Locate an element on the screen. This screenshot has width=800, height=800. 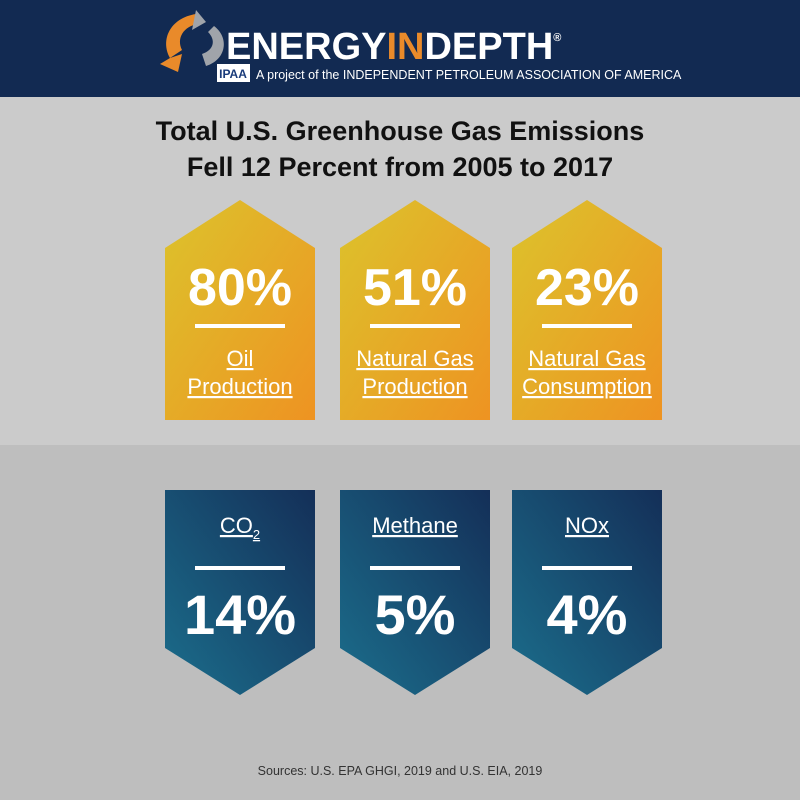
card-value: 23% is located at coordinates (587, 288).